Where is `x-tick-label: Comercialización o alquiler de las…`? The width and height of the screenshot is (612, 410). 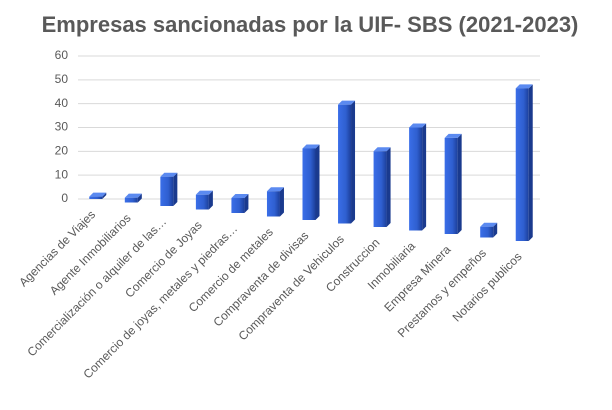
x-tick-label: Comercialización o alquiler de las… is located at coordinates (96, 286).